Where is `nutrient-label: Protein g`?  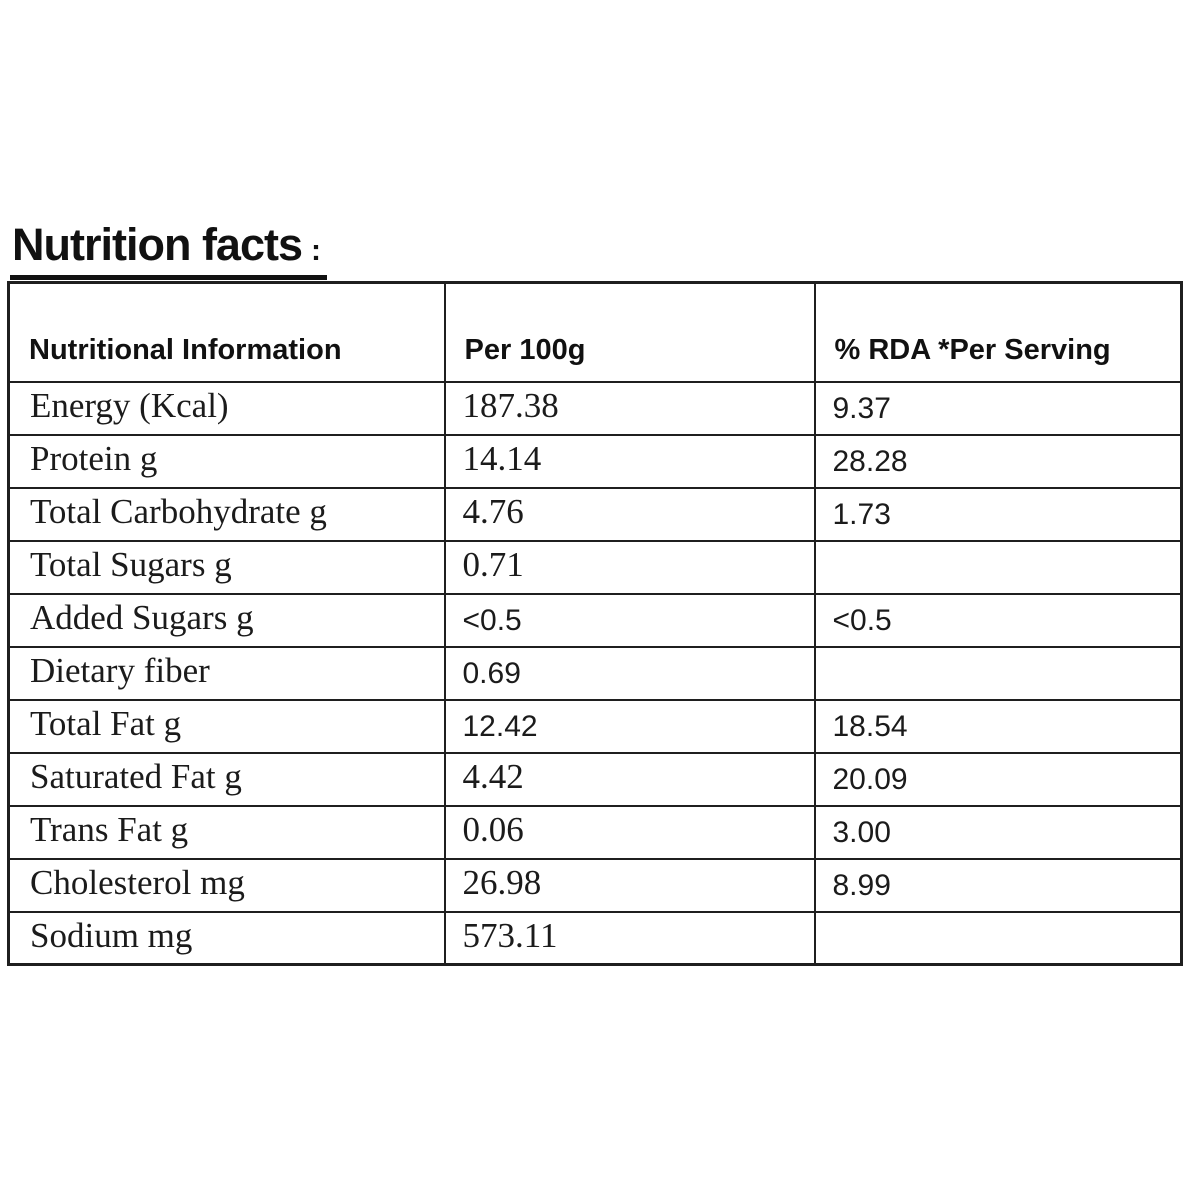 nutrient-label: Protein g is located at coordinates (226, 461).